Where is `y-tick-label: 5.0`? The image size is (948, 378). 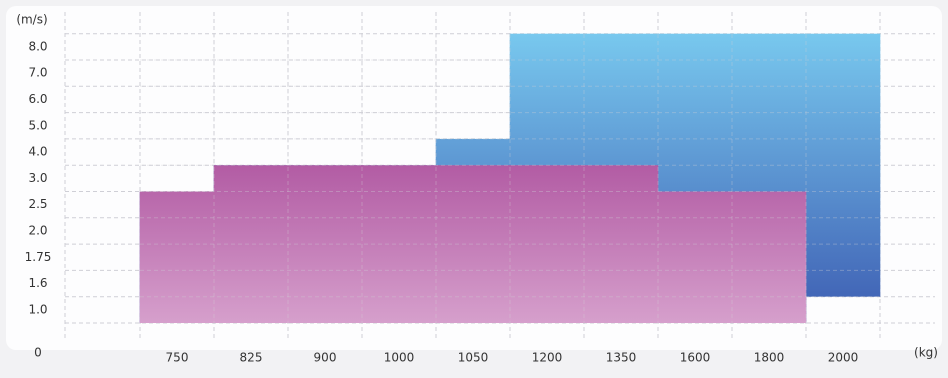 y-tick-label: 5.0 is located at coordinates (37, 125).